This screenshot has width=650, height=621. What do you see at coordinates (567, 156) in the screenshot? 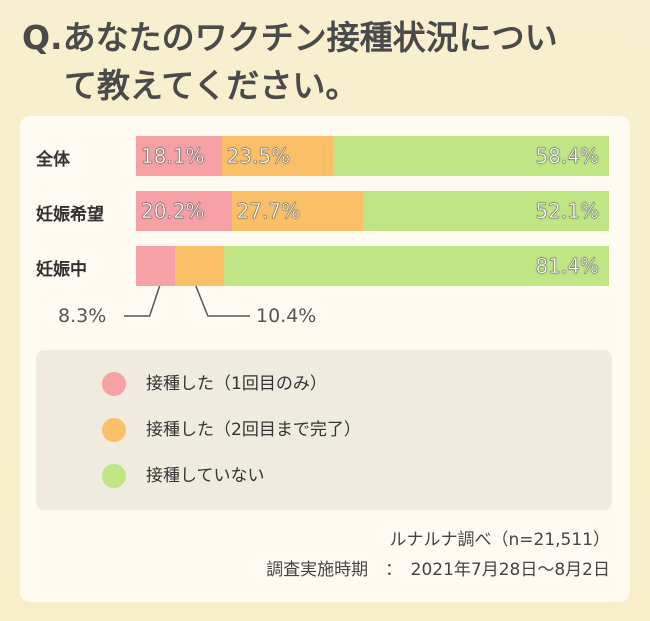
I see `data-label-total-not-vaccinated: 58.4%` at bounding box center [567, 156].